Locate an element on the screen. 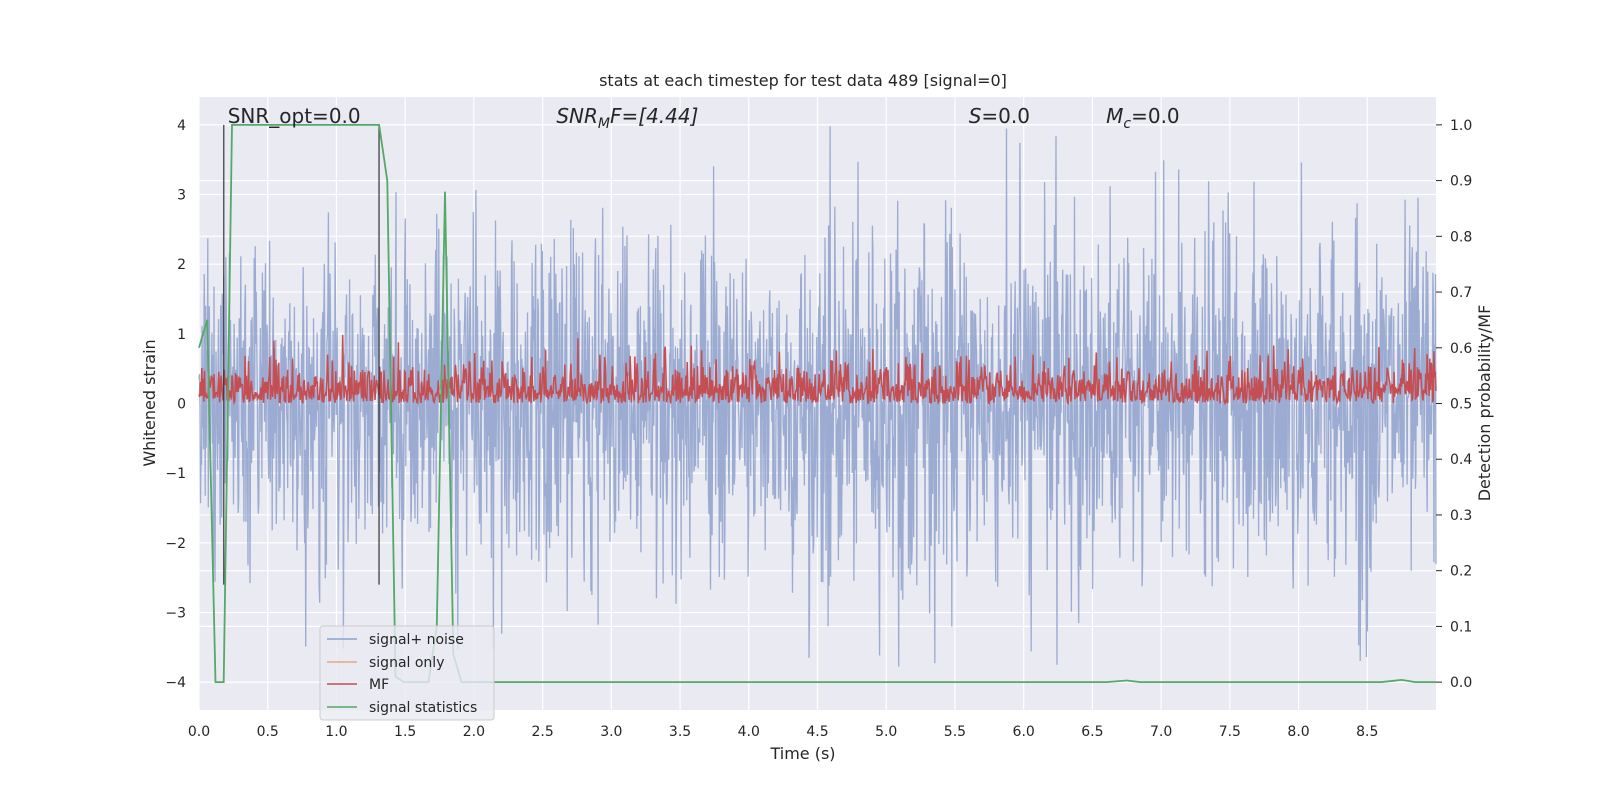 Image resolution: width=1600 pixels, height=800 pixels. annotation-mc-rest: =0.0 is located at coordinates (1155, 116).